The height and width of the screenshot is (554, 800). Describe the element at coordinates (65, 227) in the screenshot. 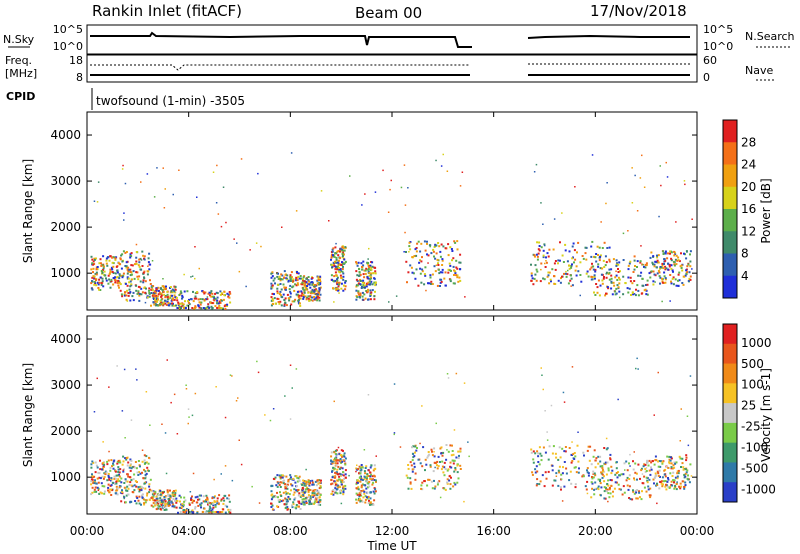

I see `power-ytick-label: 2000` at that location.